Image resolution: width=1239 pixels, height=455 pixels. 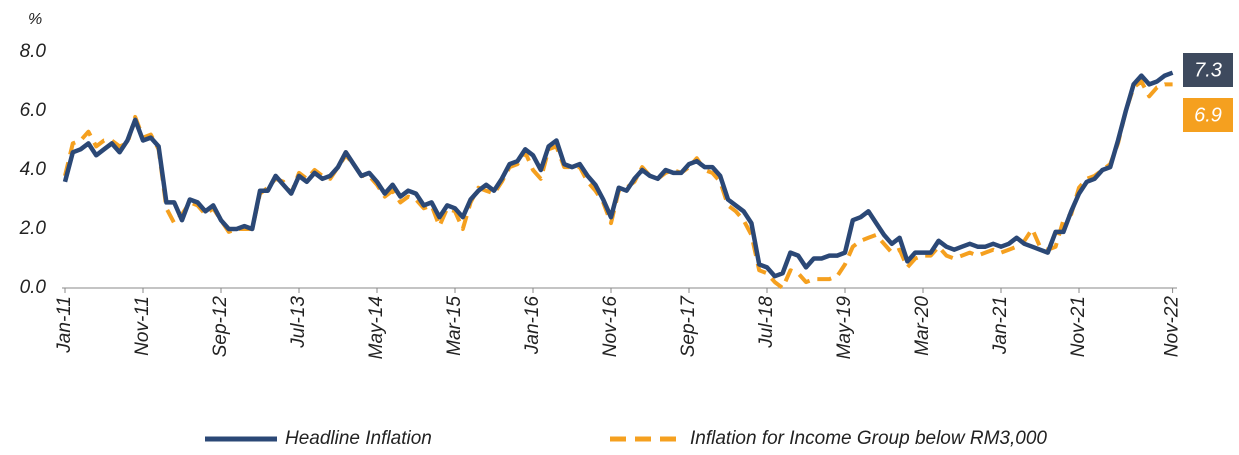 What do you see at coordinates (376, 327) in the screenshot?
I see `x-tick-label: May-14` at bounding box center [376, 327].